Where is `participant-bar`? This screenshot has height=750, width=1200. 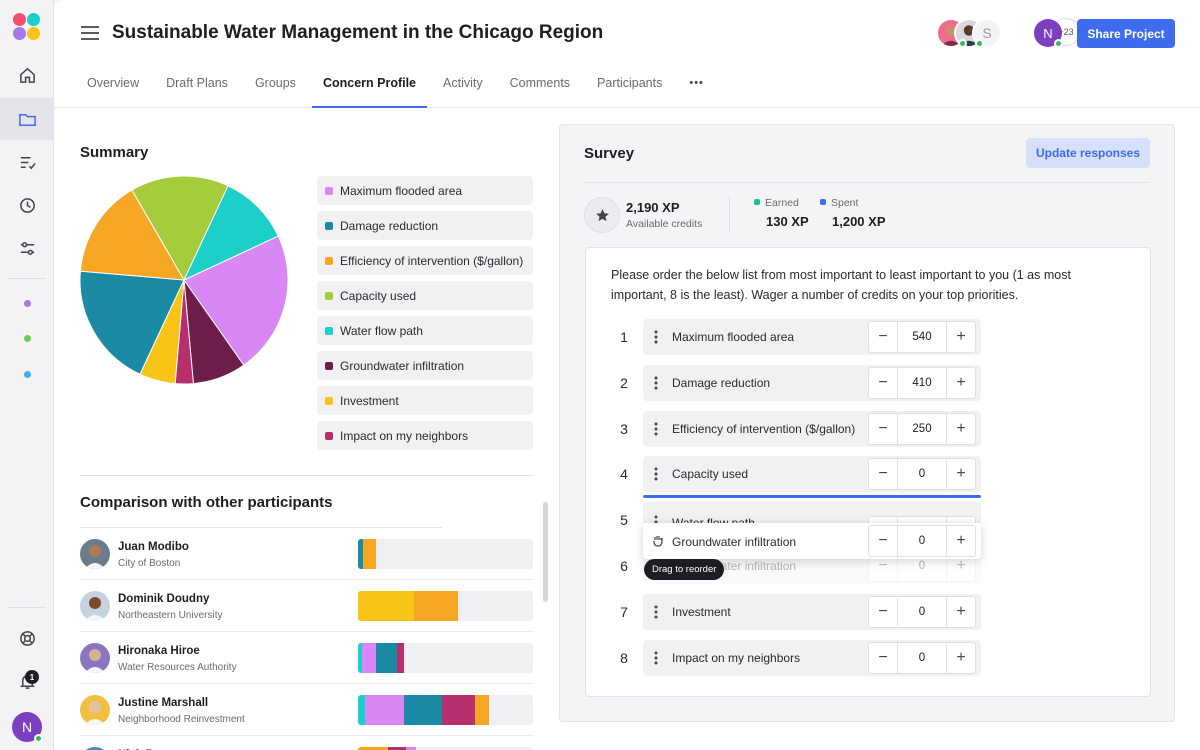
participant-bar is located at coordinates (445, 658).